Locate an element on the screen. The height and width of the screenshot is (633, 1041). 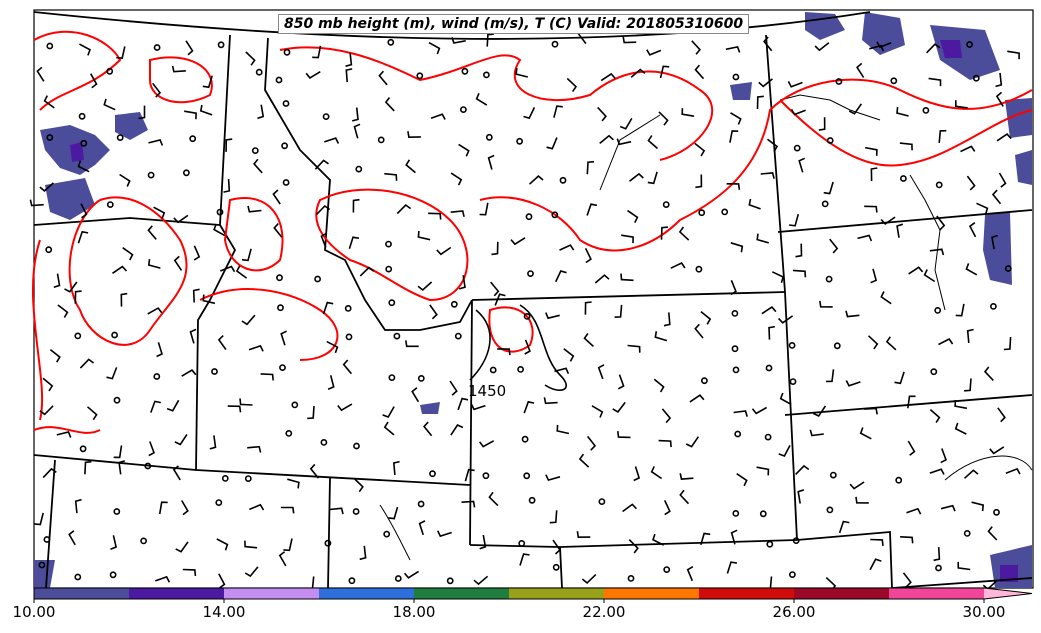
height-contour is located at coordinates (518, 347).